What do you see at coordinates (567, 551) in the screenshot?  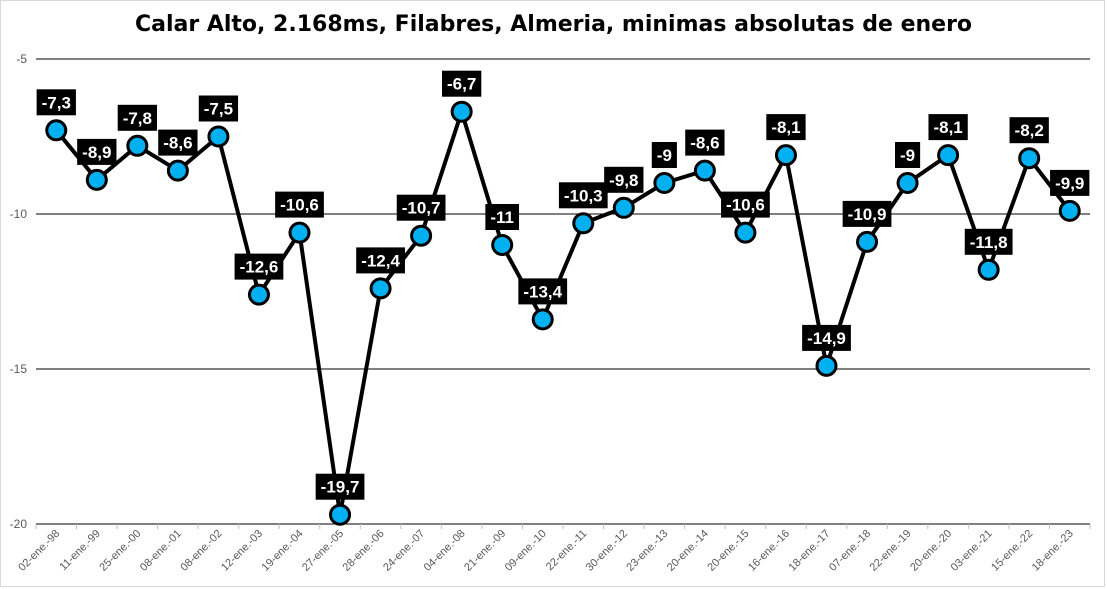 I see `x-tick-label: 22-ene.-11` at bounding box center [567, 551].